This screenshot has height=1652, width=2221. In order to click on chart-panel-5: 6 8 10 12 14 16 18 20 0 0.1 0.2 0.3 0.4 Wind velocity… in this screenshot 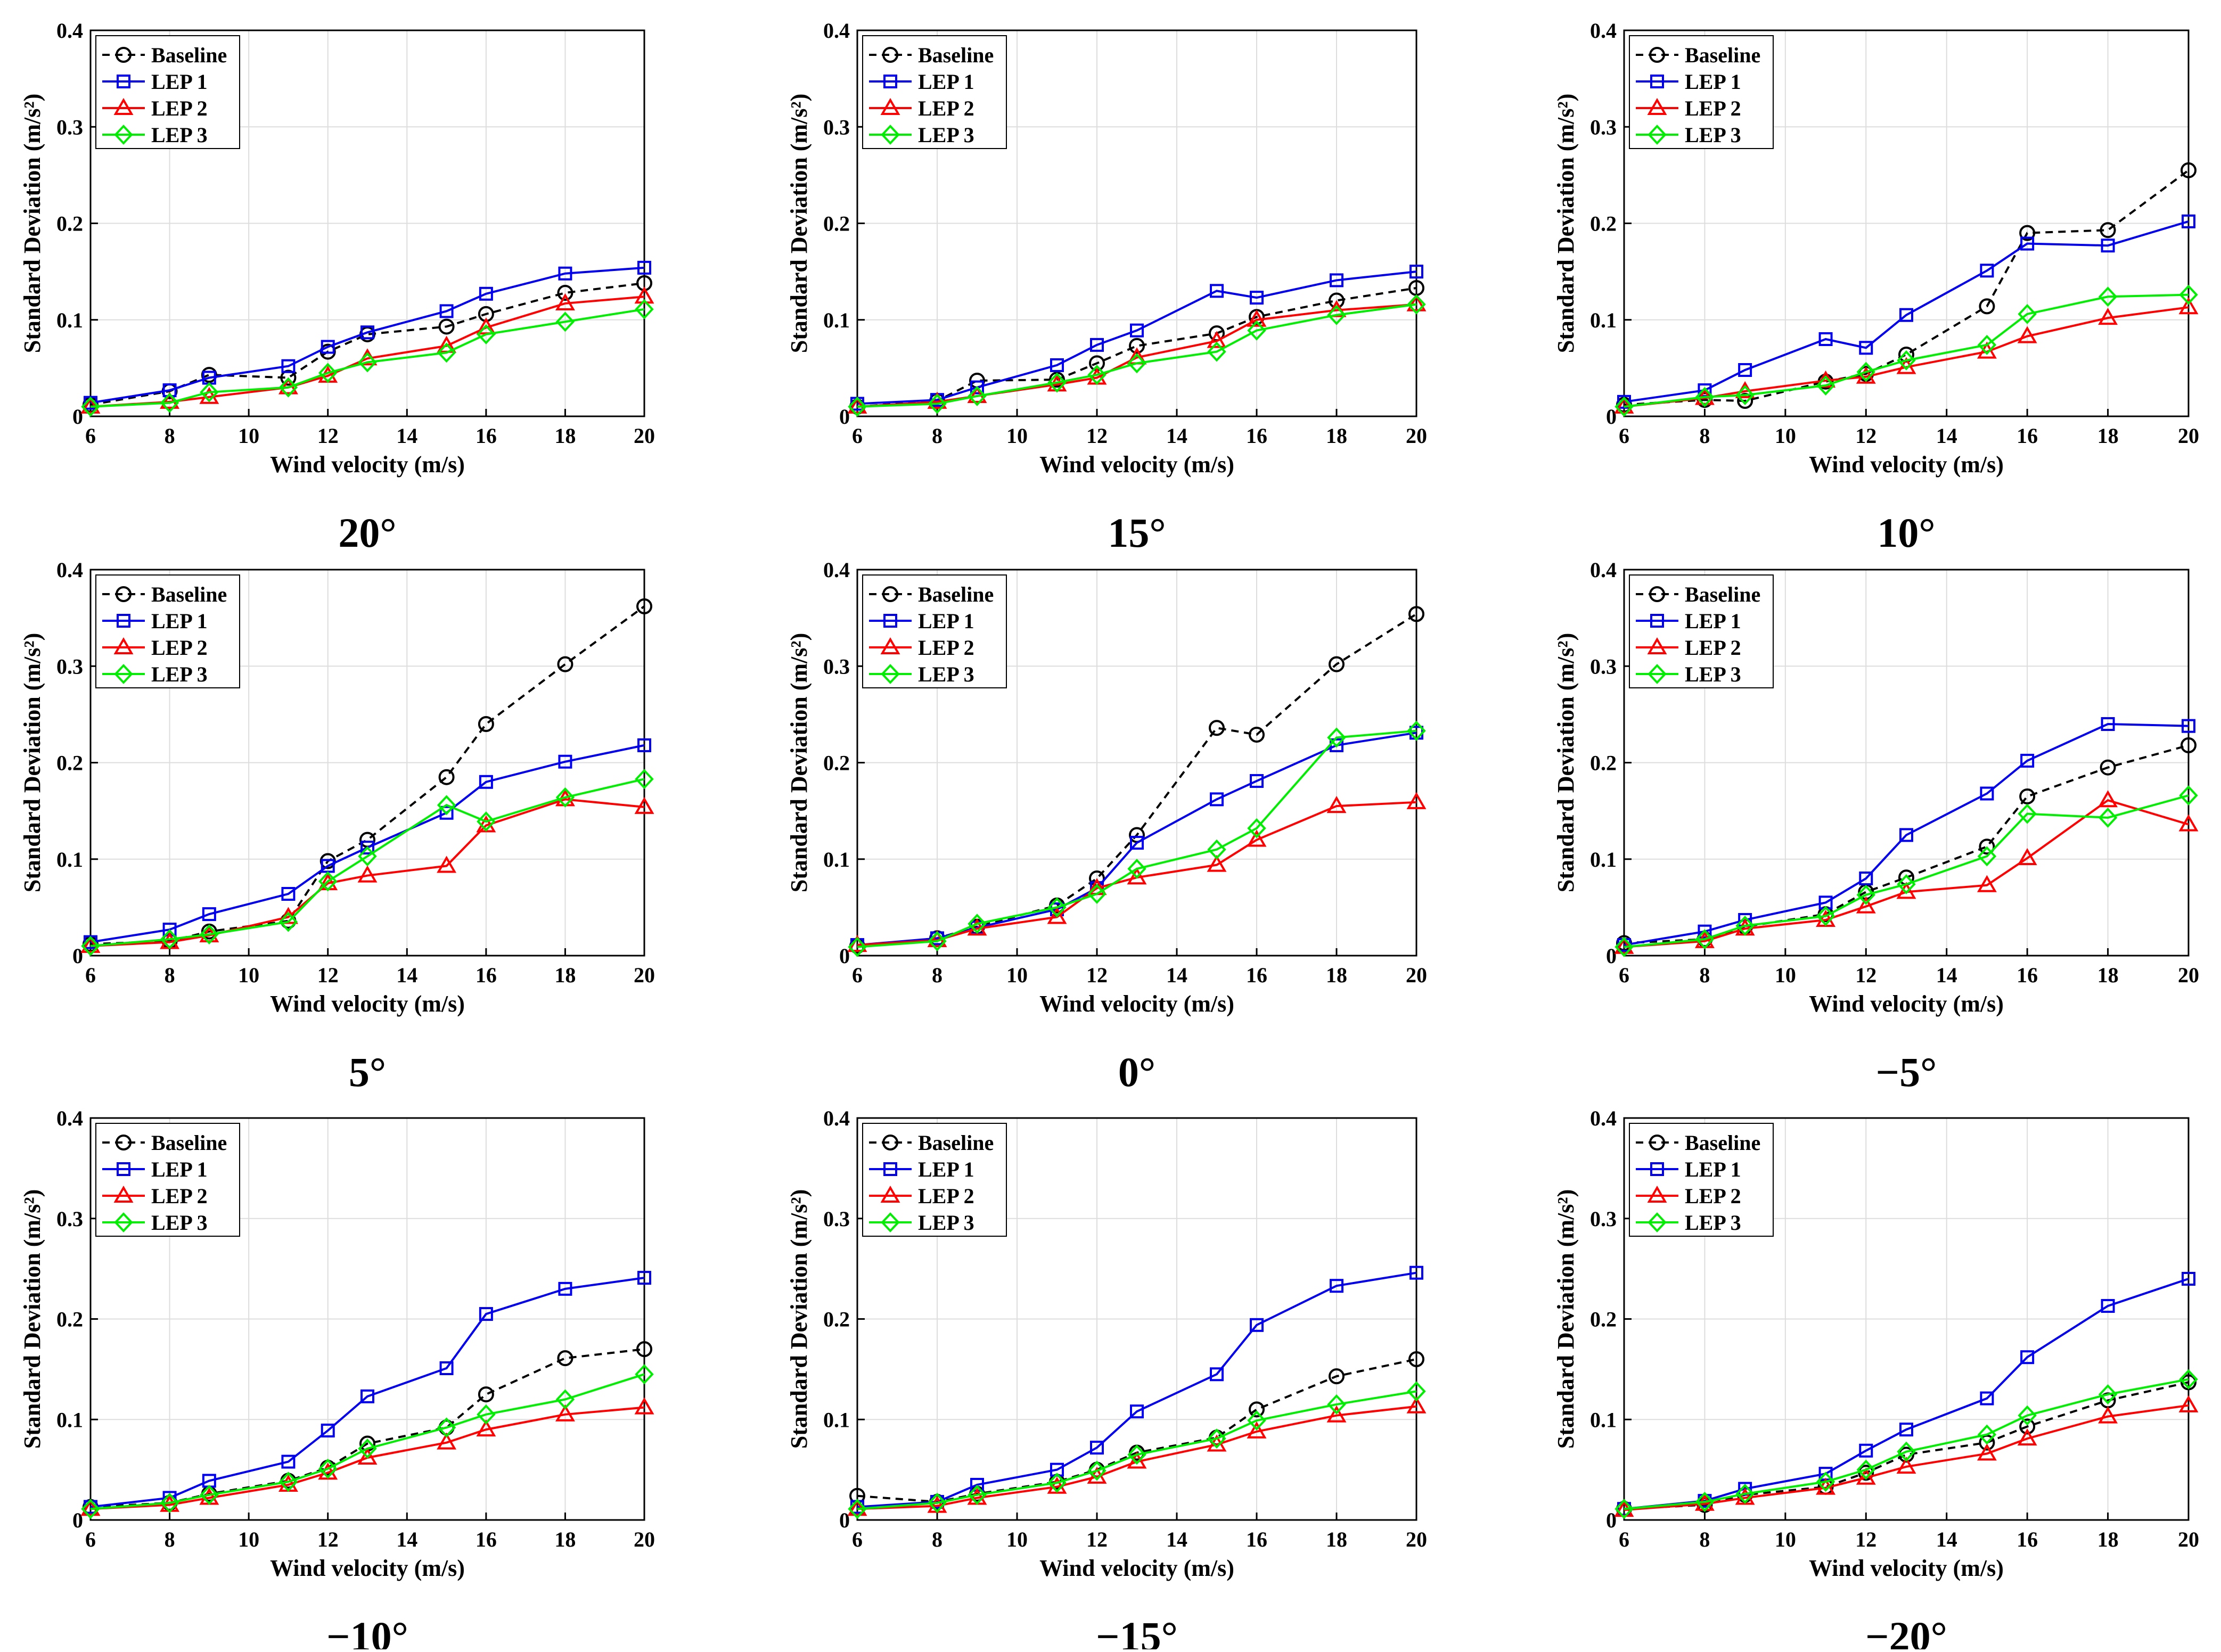, I will do `click(1106, 827)`.